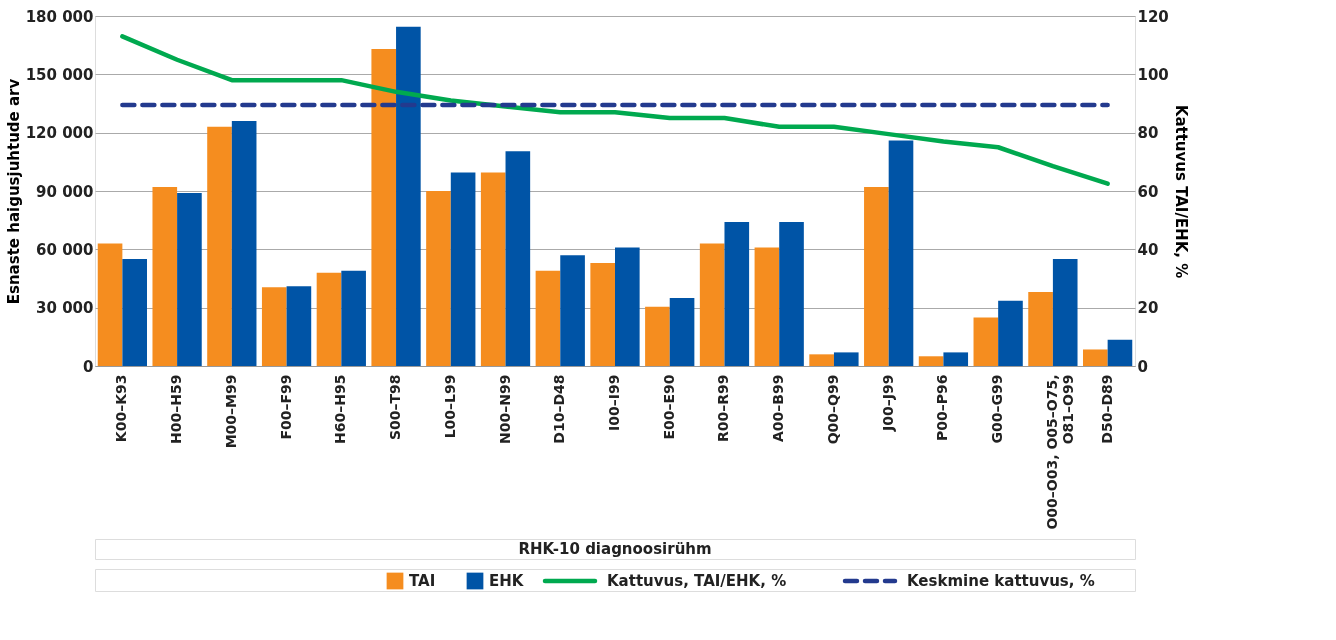 The width and height of the screenshot is (1336, 640). Describe the element at coordinates (1148, 191) in the screenshot. I see `y2-tick-label: 60` at that location.